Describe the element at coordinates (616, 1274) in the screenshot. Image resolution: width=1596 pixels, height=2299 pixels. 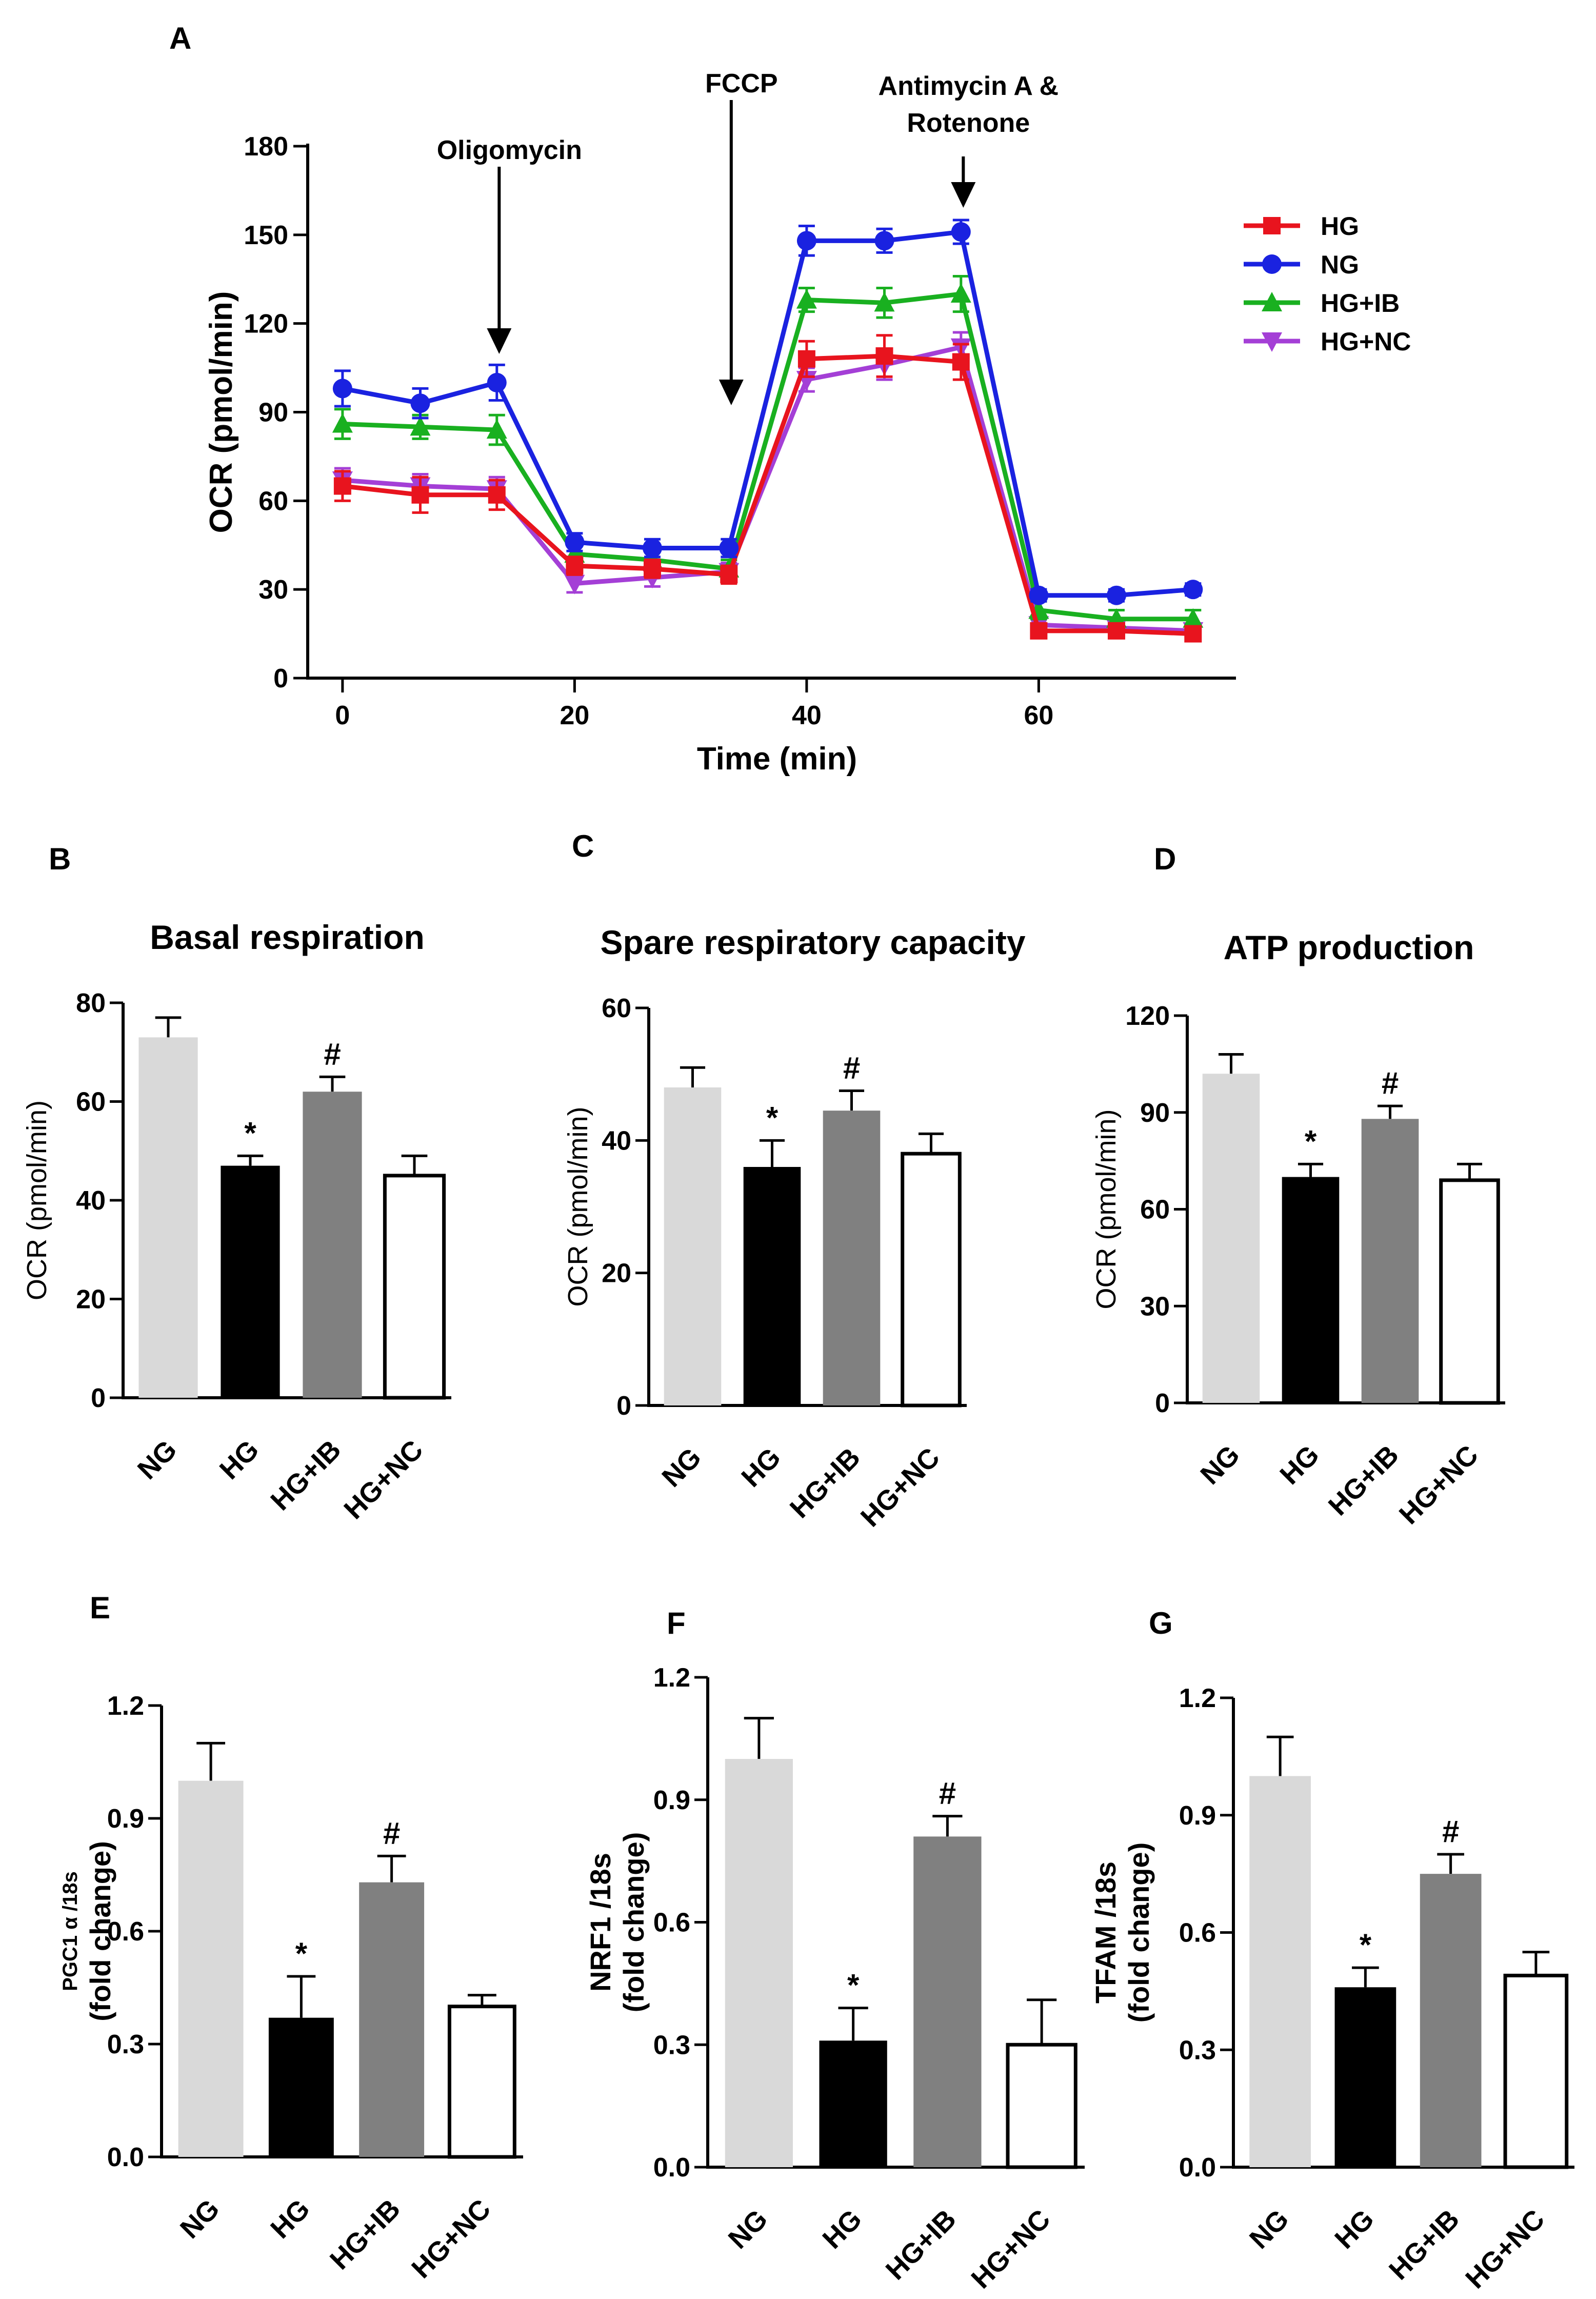
I see `y-tick-label: 20` at that location.